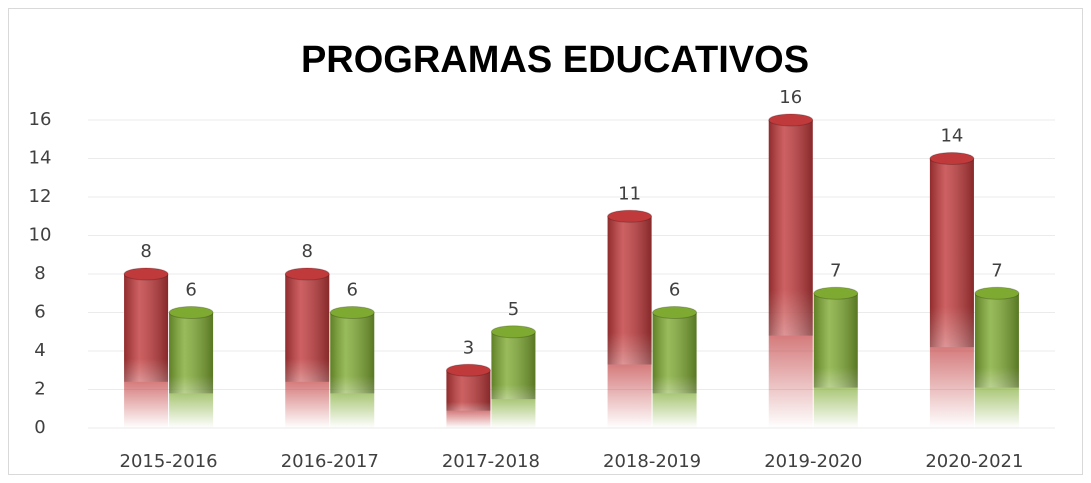 This screenshot has width=1091, height=483. What do you see at coordinates (39, 389) in the screenshot?
I see `y-tick-label: 2` at bounding box center [39, 389].